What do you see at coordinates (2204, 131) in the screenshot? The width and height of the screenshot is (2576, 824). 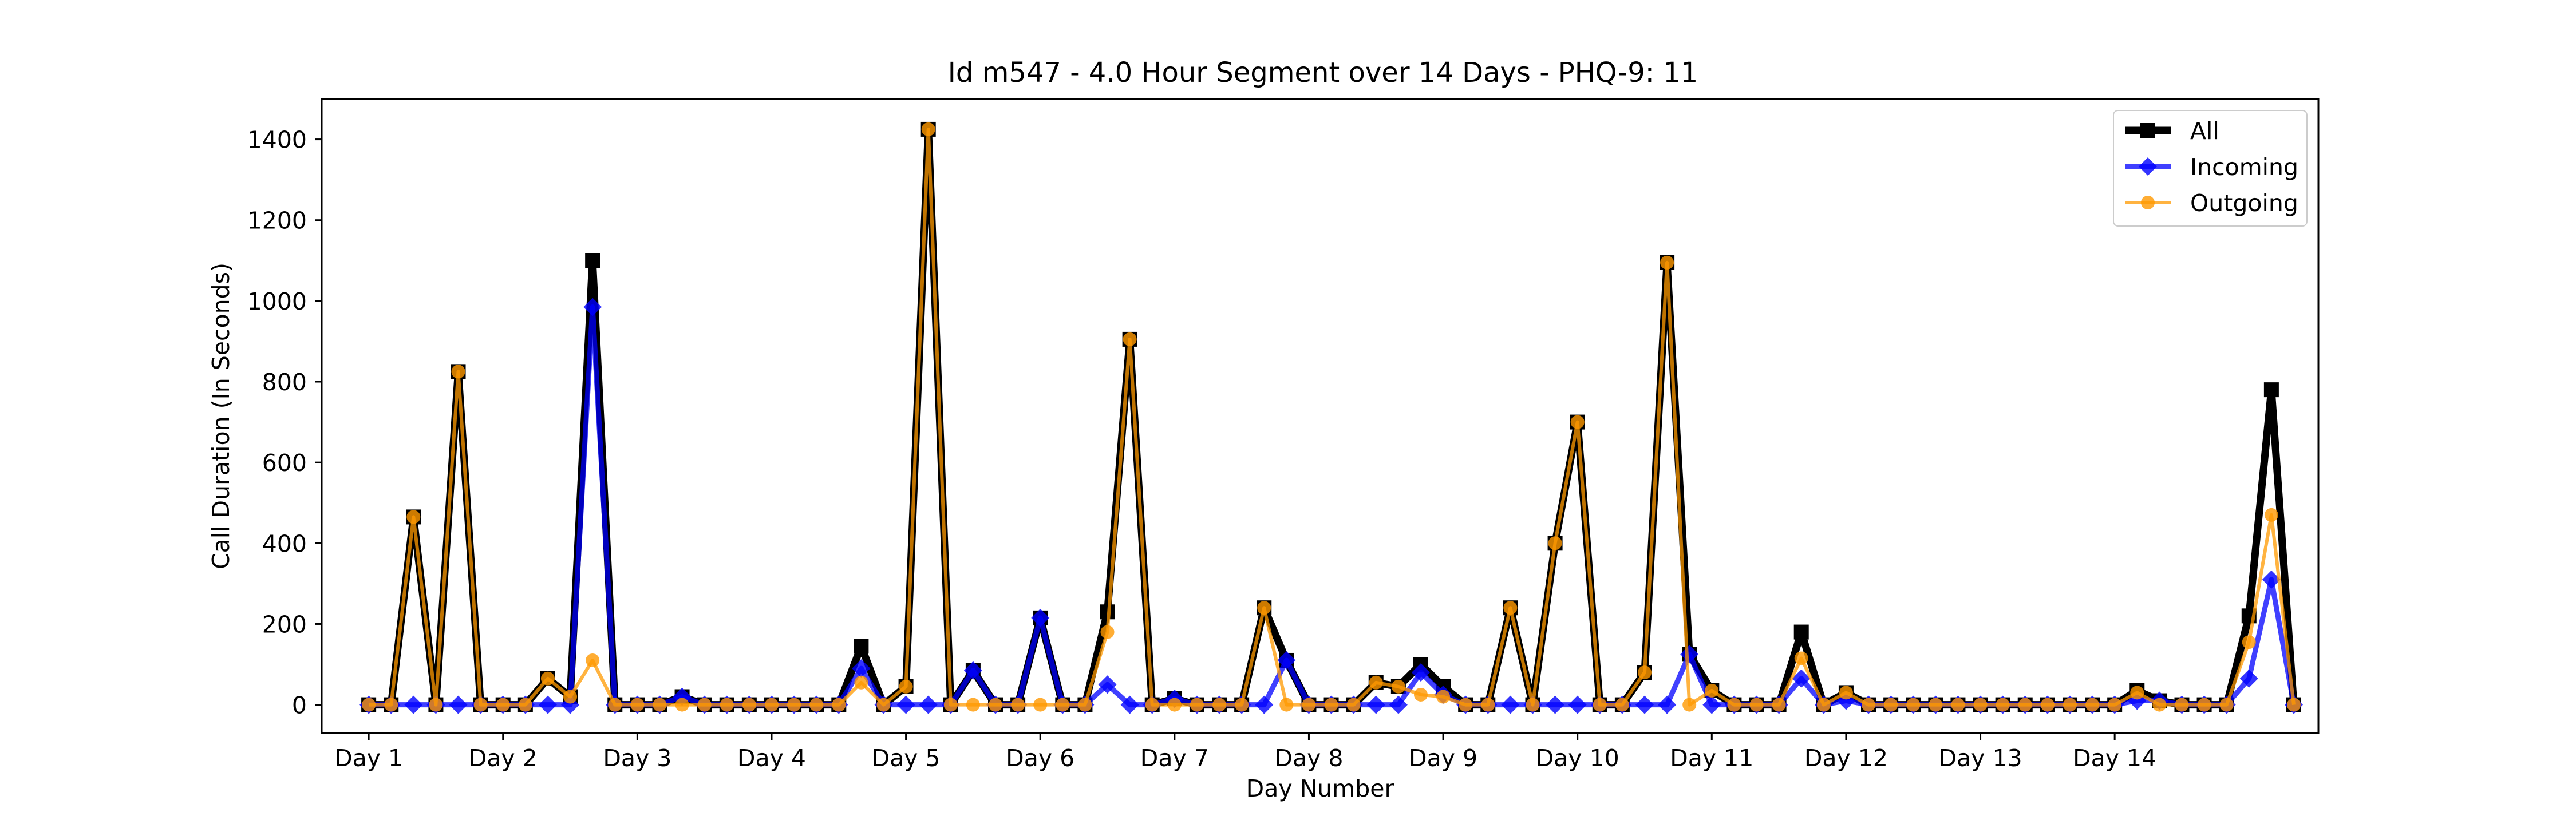 I see `legend-label: All` at bounding box center [2204, 131].